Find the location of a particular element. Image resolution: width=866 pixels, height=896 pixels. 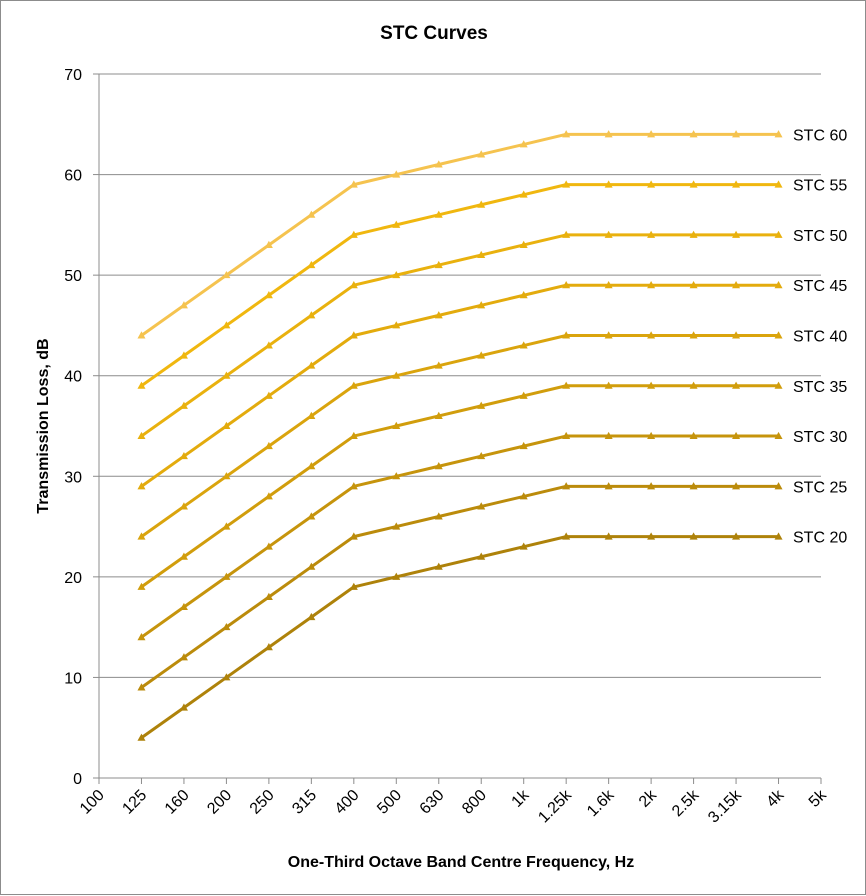

x-tick-label: 1.6k is located at coordinates (601, 803).